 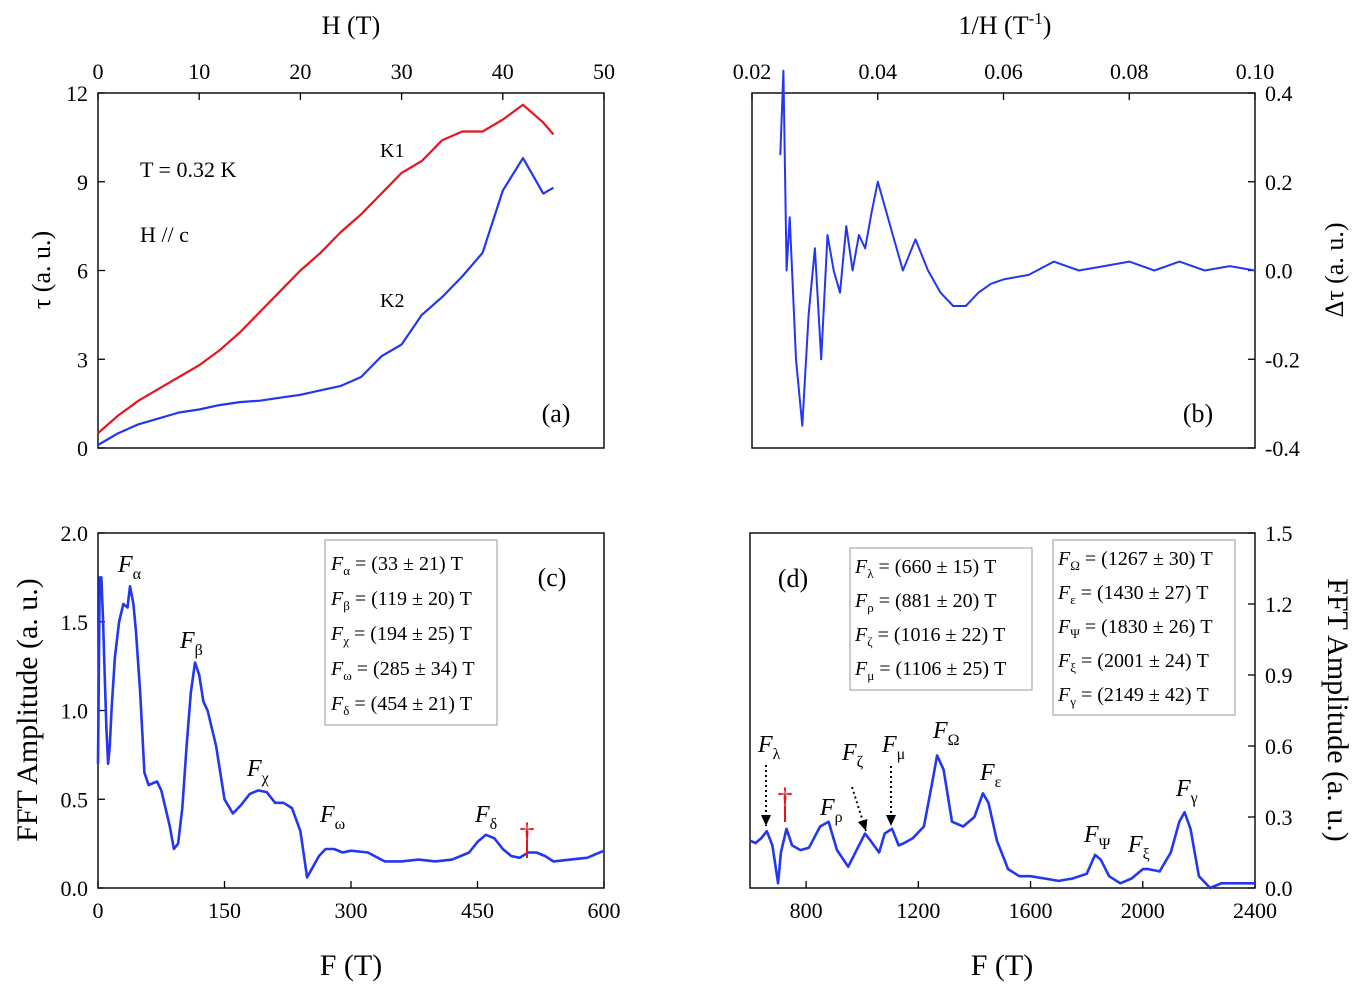 I want to click on panel-b-y-axis-tick-label: -0.2, so click(x=1282, y=359).